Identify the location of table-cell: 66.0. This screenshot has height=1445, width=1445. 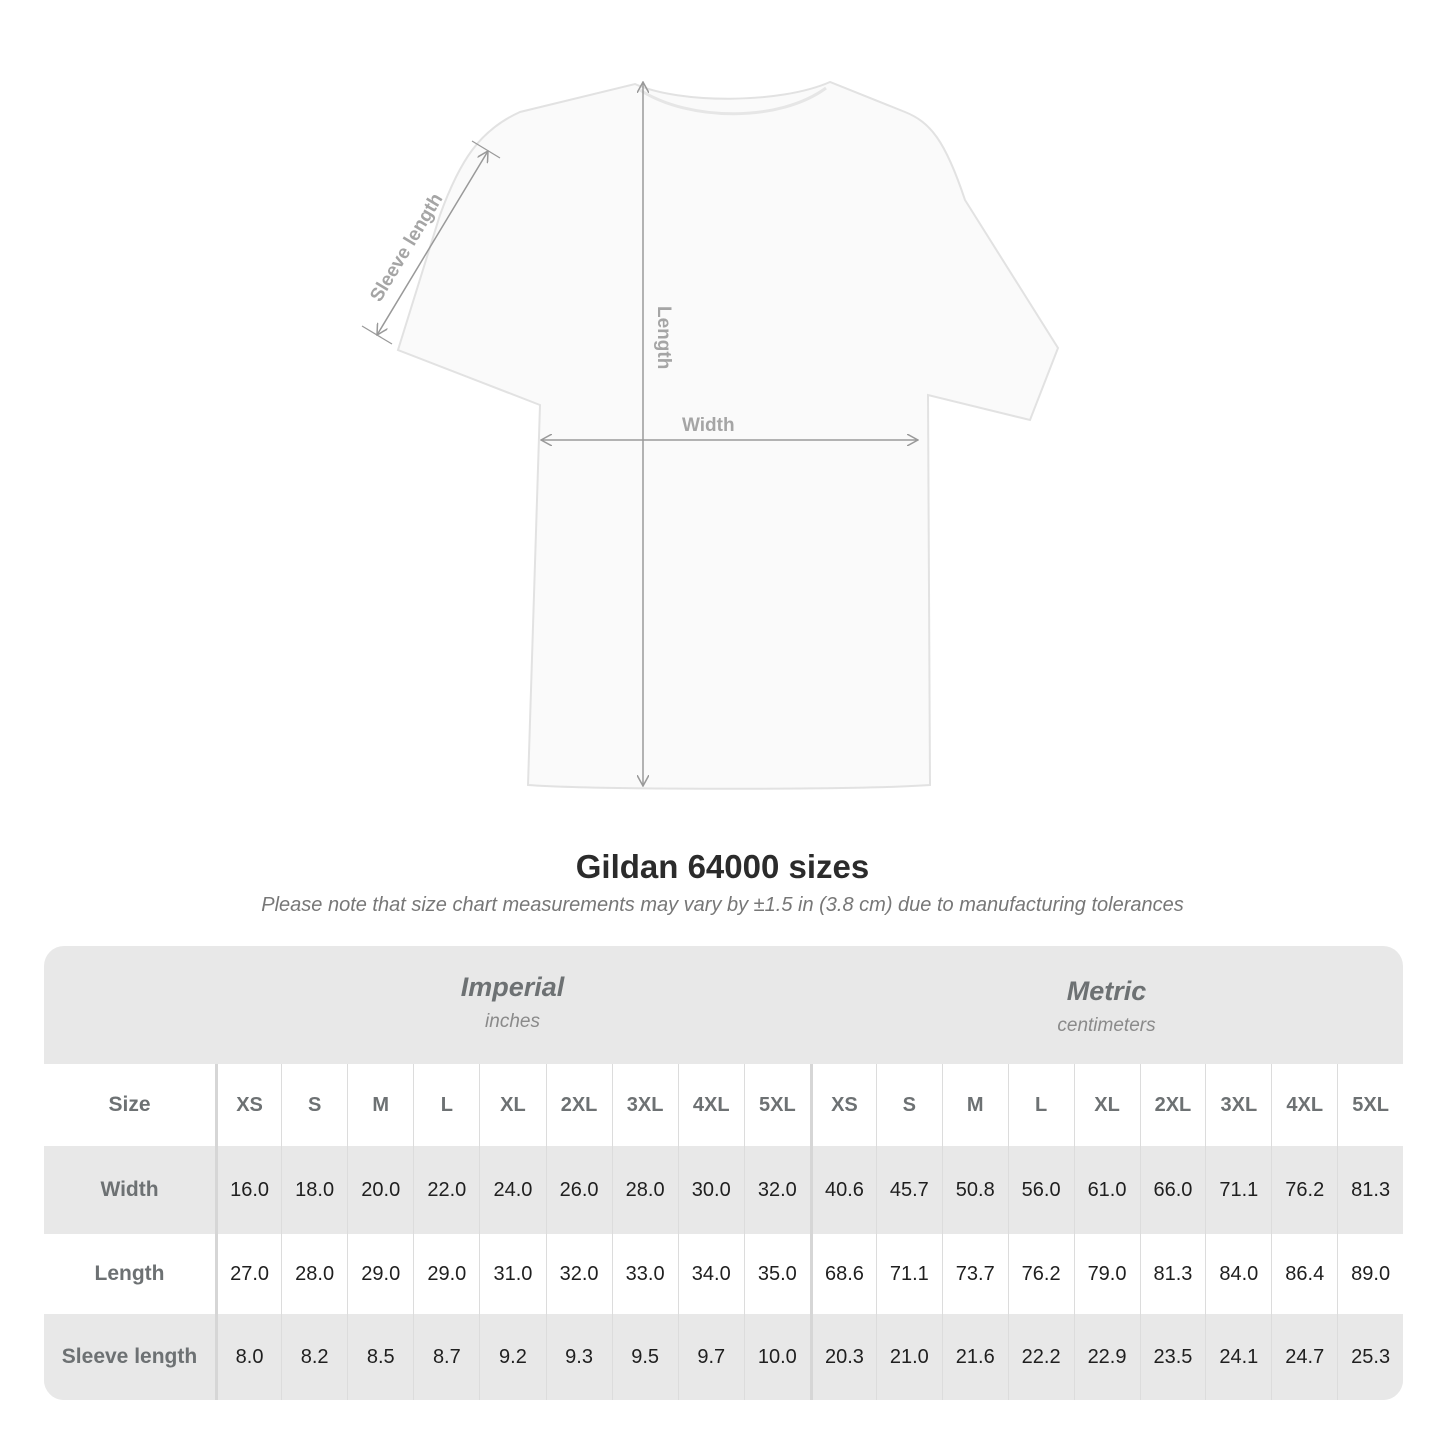
(1172, 1190).